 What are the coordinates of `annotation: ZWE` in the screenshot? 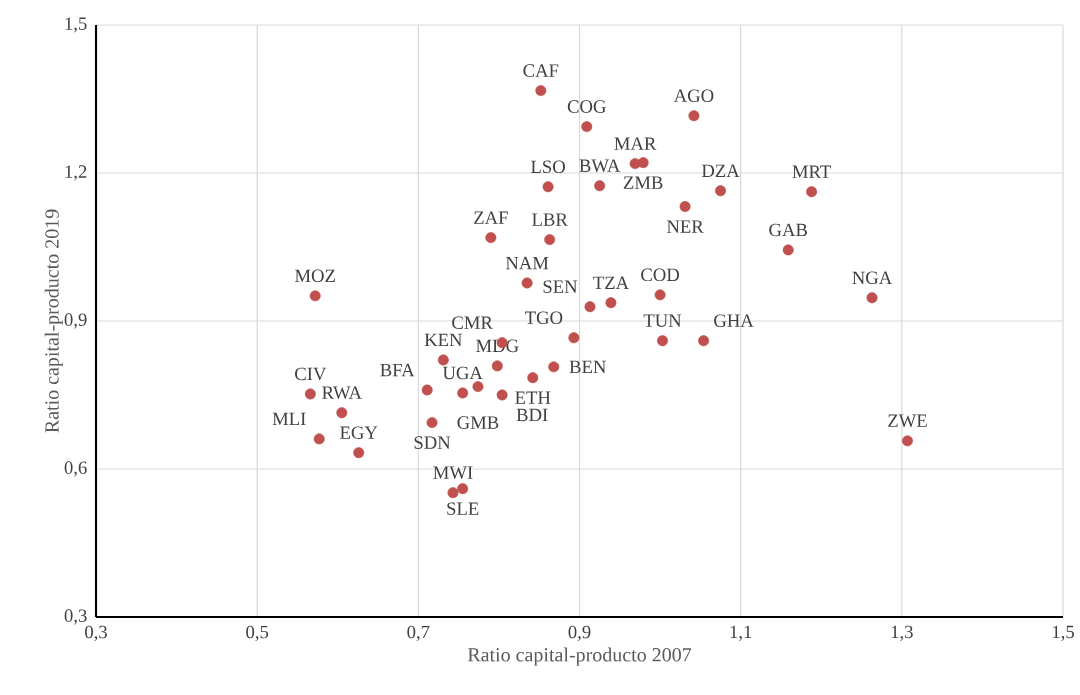 It's located at (907, 421).